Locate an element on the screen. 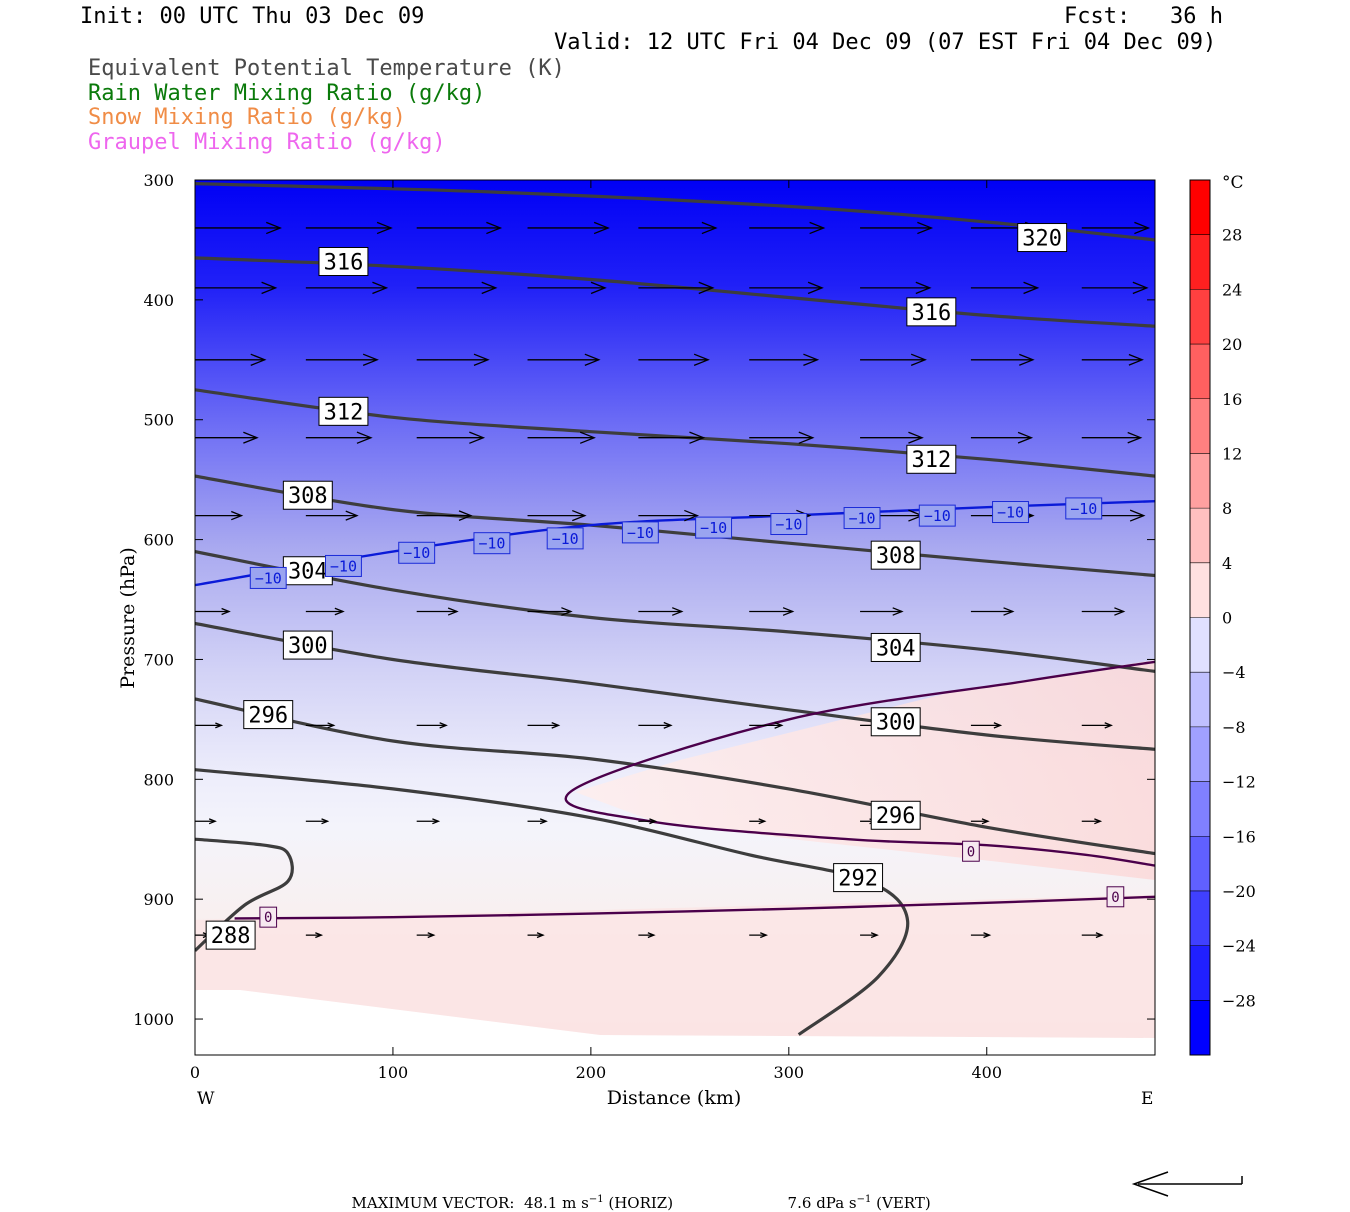  max-vector-arrow is located at coordinates (1187, 1184).